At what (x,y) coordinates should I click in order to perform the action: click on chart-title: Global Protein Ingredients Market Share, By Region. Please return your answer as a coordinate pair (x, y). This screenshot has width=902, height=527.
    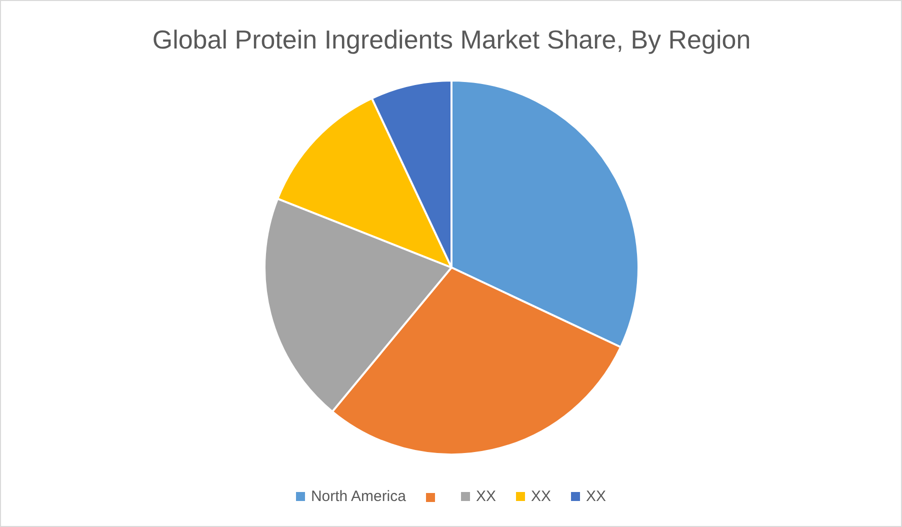
    Looking at the image, I should click on (451, 39).